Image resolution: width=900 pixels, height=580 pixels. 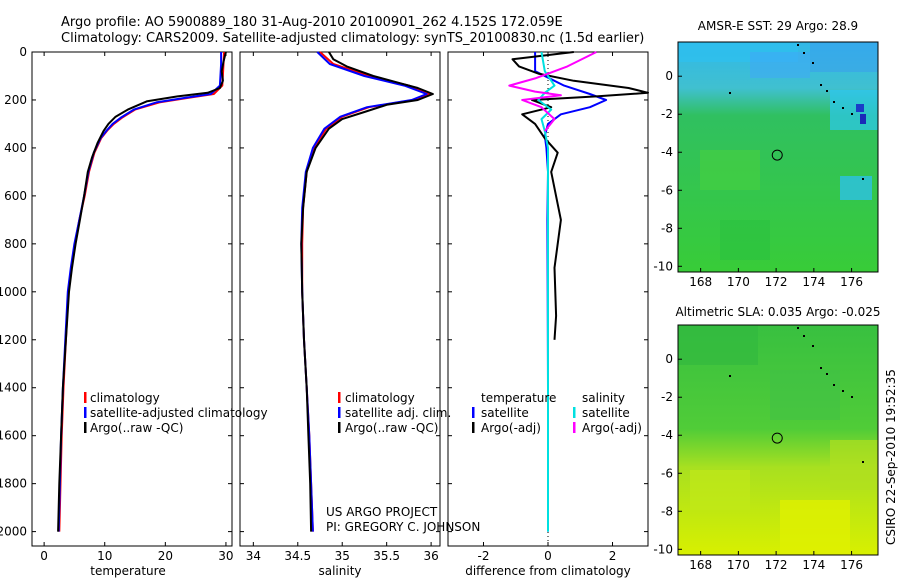 What do you see at coordinates (339, 571) in the screenshot?
I see `salinity-xlabel: salinity` at bounding box center [339, 571].